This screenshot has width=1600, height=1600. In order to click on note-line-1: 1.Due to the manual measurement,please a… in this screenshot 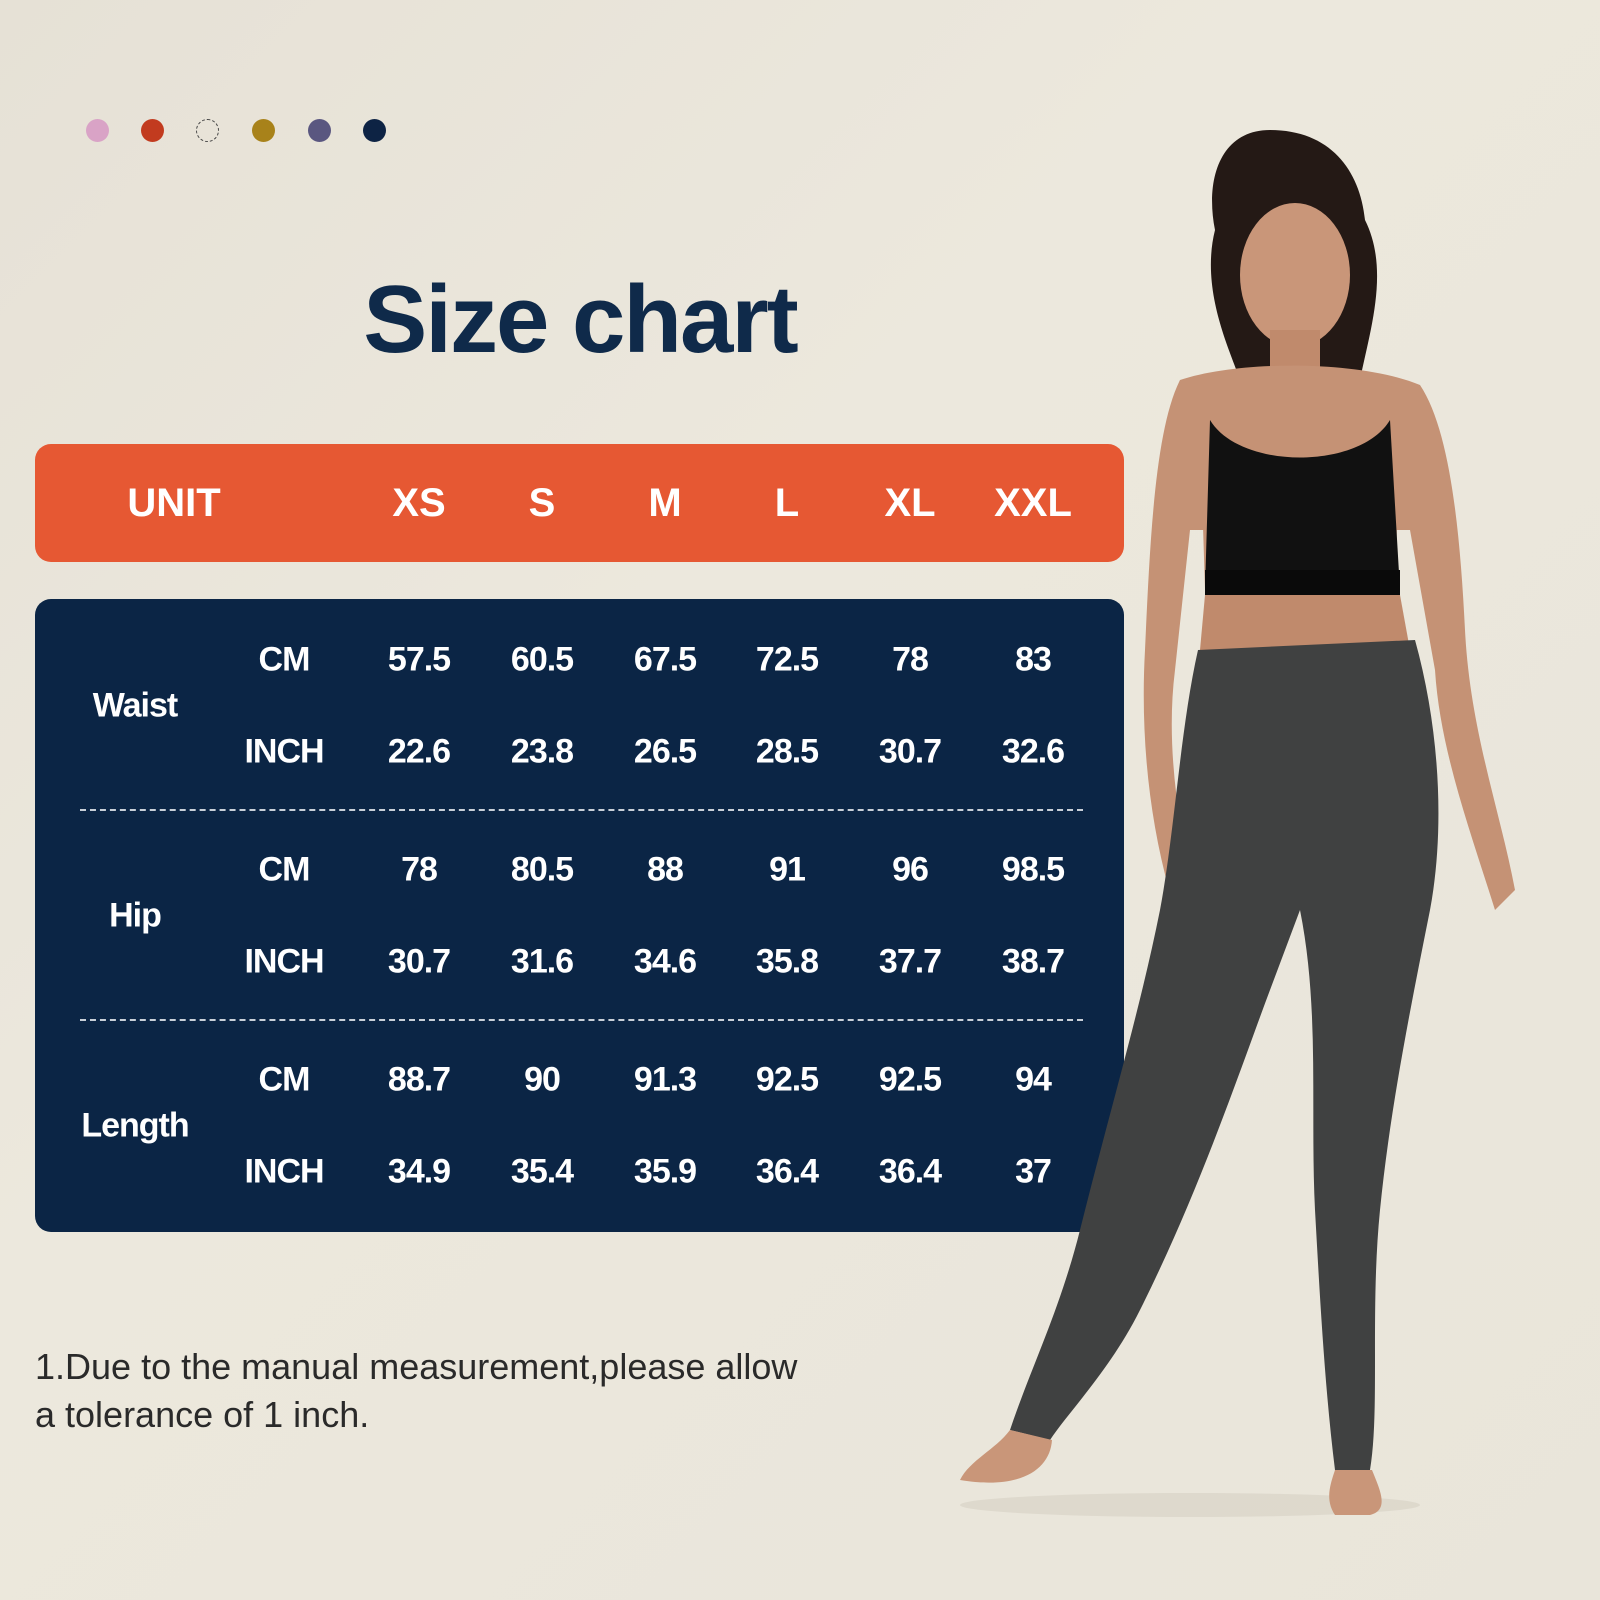, I will do `click(416, 1366)`.